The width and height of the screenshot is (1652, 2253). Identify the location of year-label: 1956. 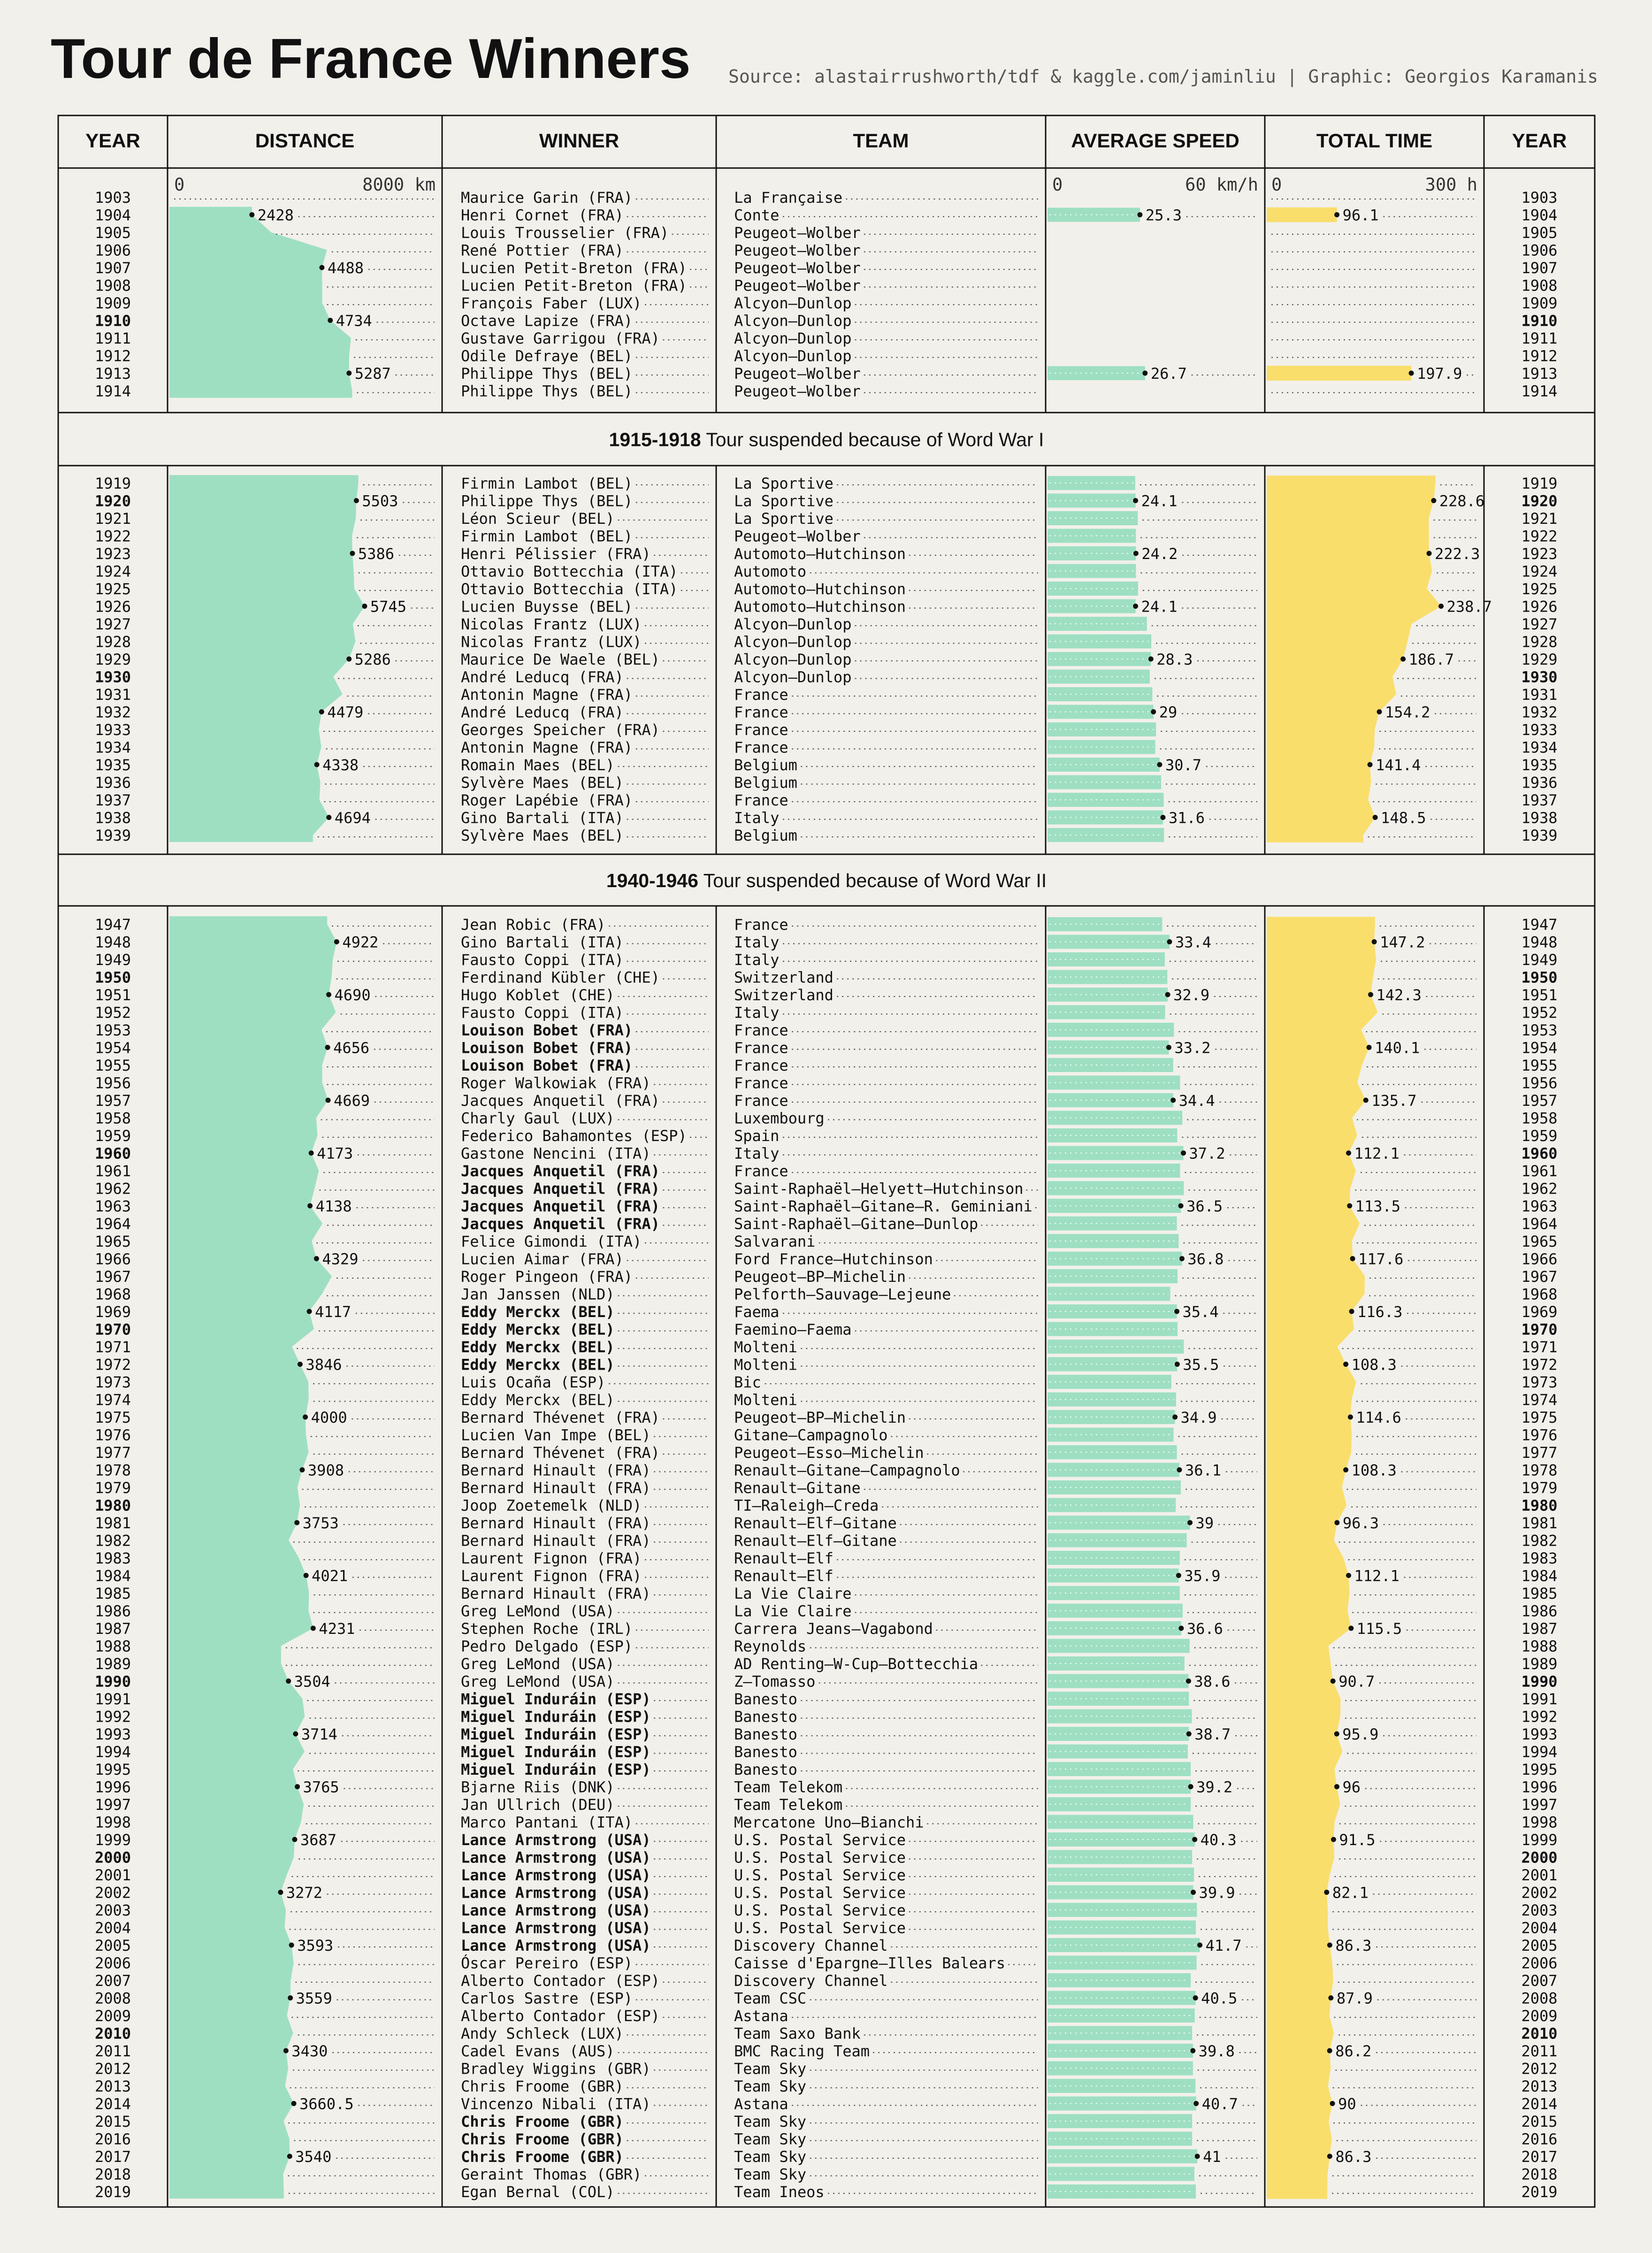
(113, 1083).